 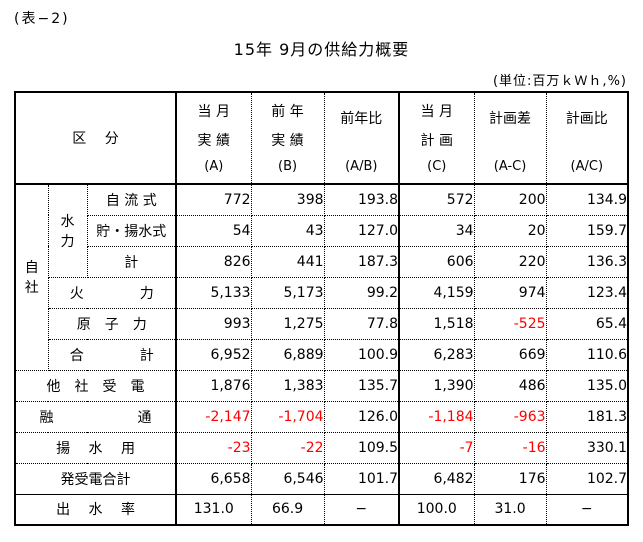 What do you see at coordinates (510, 138) in the screenshot?
I see `header-plan-difference: 計画差 (A-C)` at bounding box center [510, 138].